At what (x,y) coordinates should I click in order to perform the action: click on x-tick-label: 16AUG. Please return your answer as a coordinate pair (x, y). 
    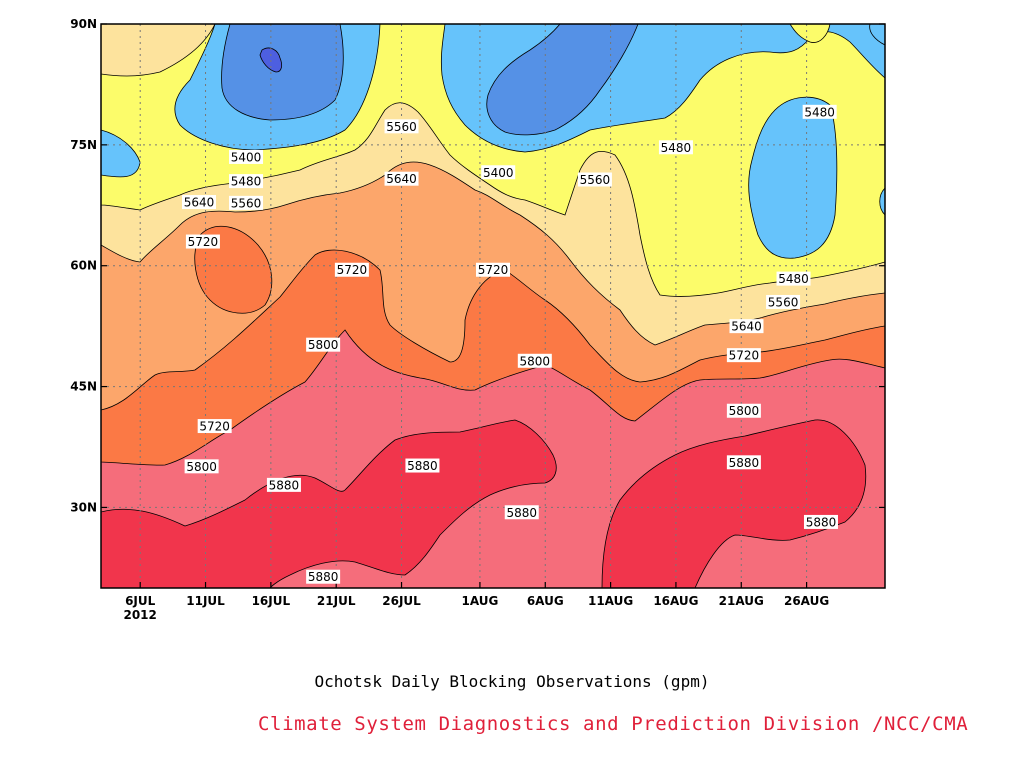
    Looking at the image, I should click on (675, 601).